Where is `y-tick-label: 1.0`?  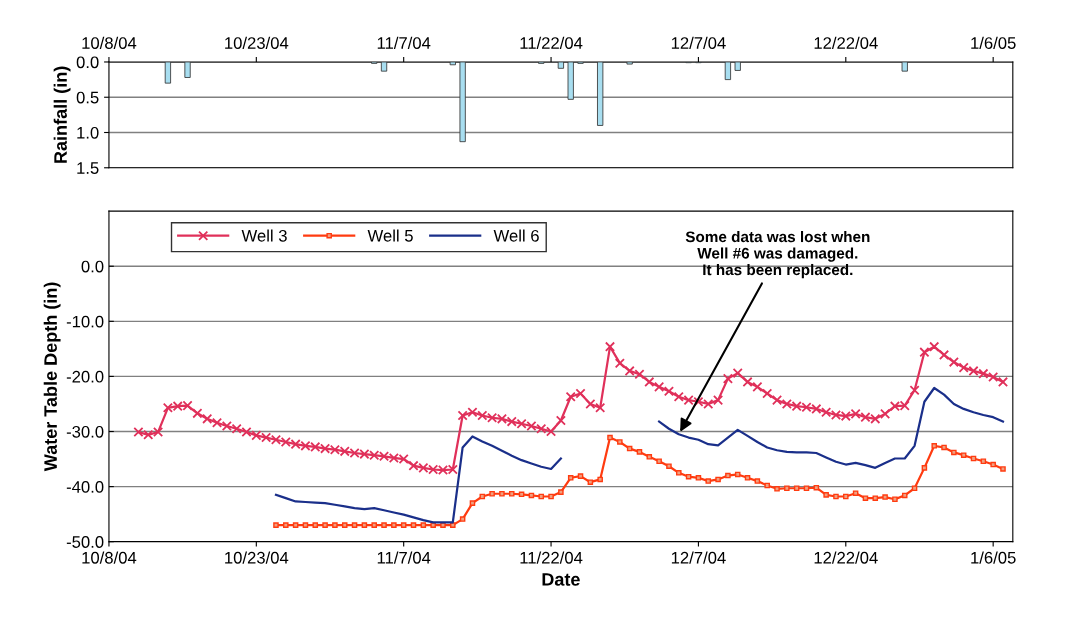
y-tick-label: 1.0 is located at coordinates (88, 132).